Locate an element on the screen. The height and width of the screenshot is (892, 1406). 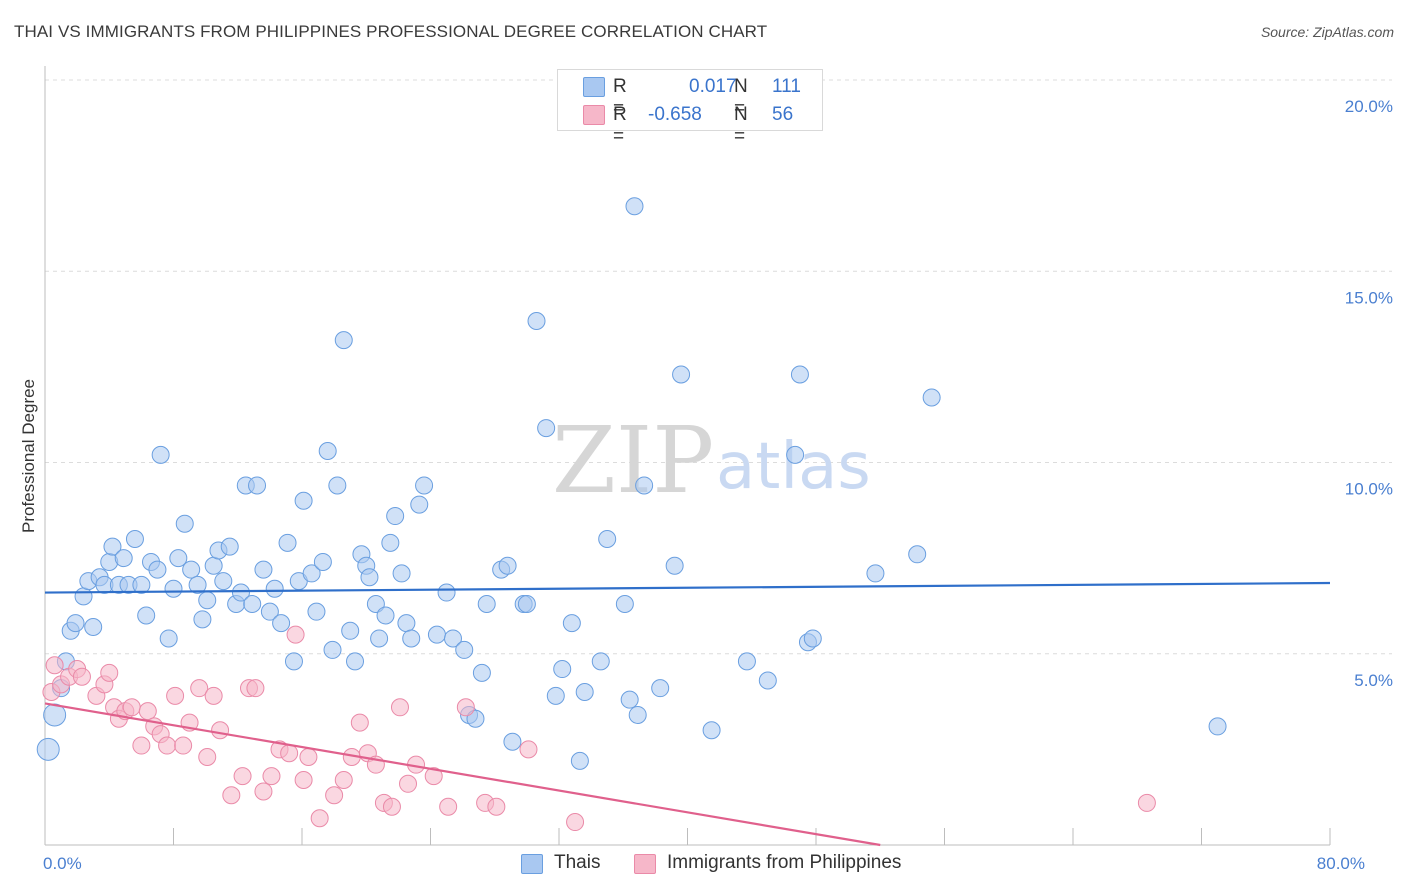
y-tick-label: 15.0% is located at coordinates (1369, 297).